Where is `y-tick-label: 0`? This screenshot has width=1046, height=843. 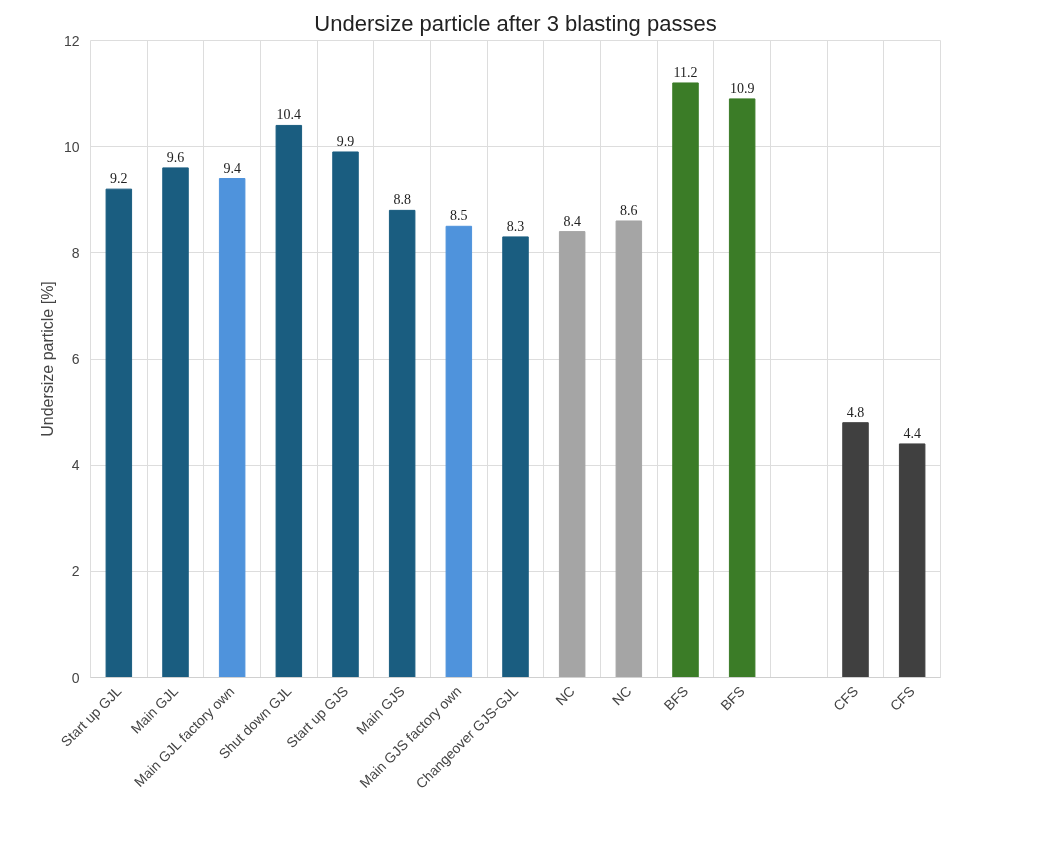 y-tick-label: 0 is located at coordinates (75, 677).